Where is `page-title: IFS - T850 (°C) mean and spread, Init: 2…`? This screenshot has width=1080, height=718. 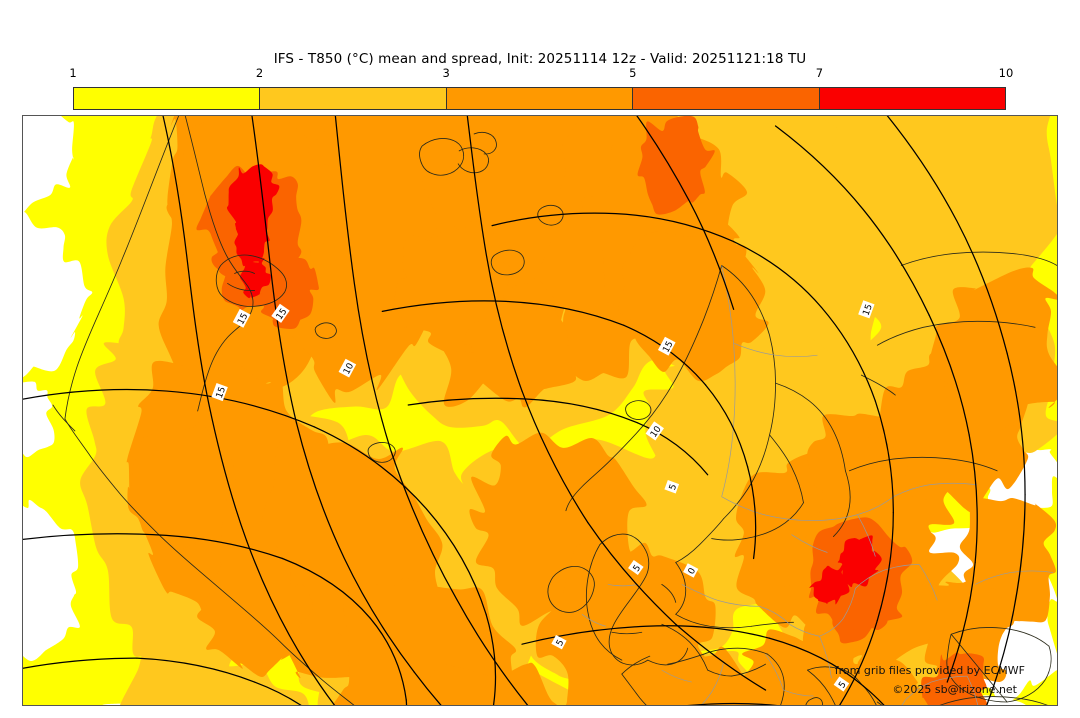 page-title: IFS - T850 (°C) mean and spread, Init: 2… is located at coordinates (540, 59).